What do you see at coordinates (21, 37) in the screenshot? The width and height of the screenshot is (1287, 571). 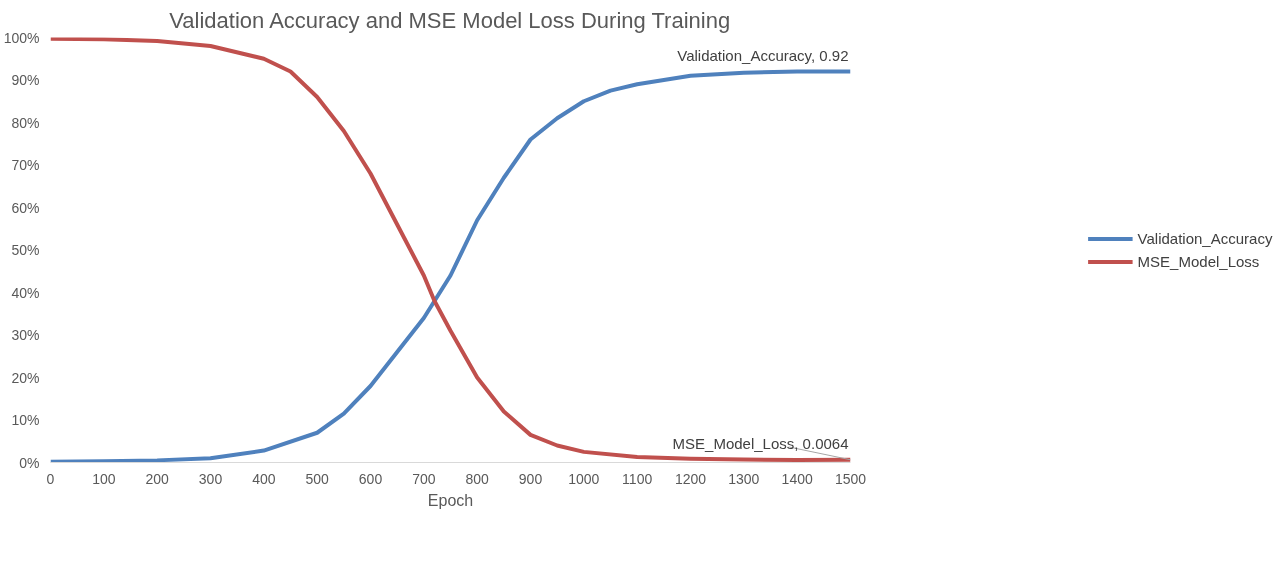 I see `y-tick-label: 100%` at bounding box center [21, 37].